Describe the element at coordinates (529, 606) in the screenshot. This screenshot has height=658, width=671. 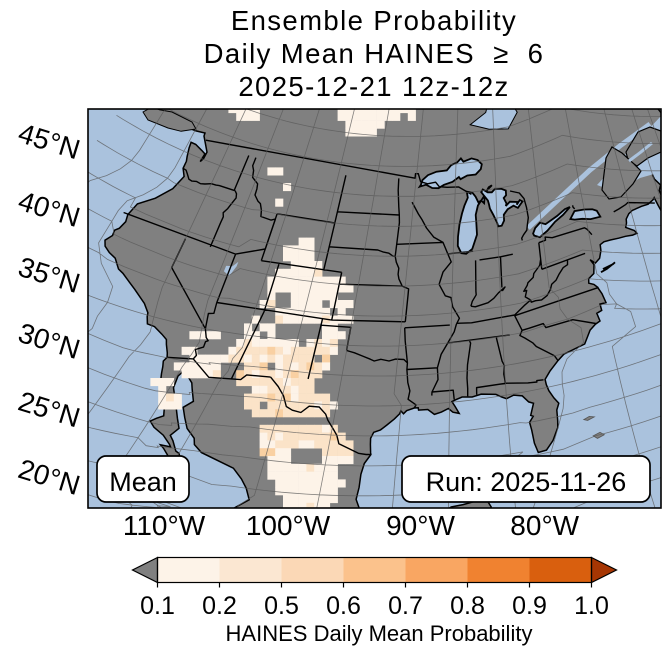
I see `svg-text: 0.9` at that location.